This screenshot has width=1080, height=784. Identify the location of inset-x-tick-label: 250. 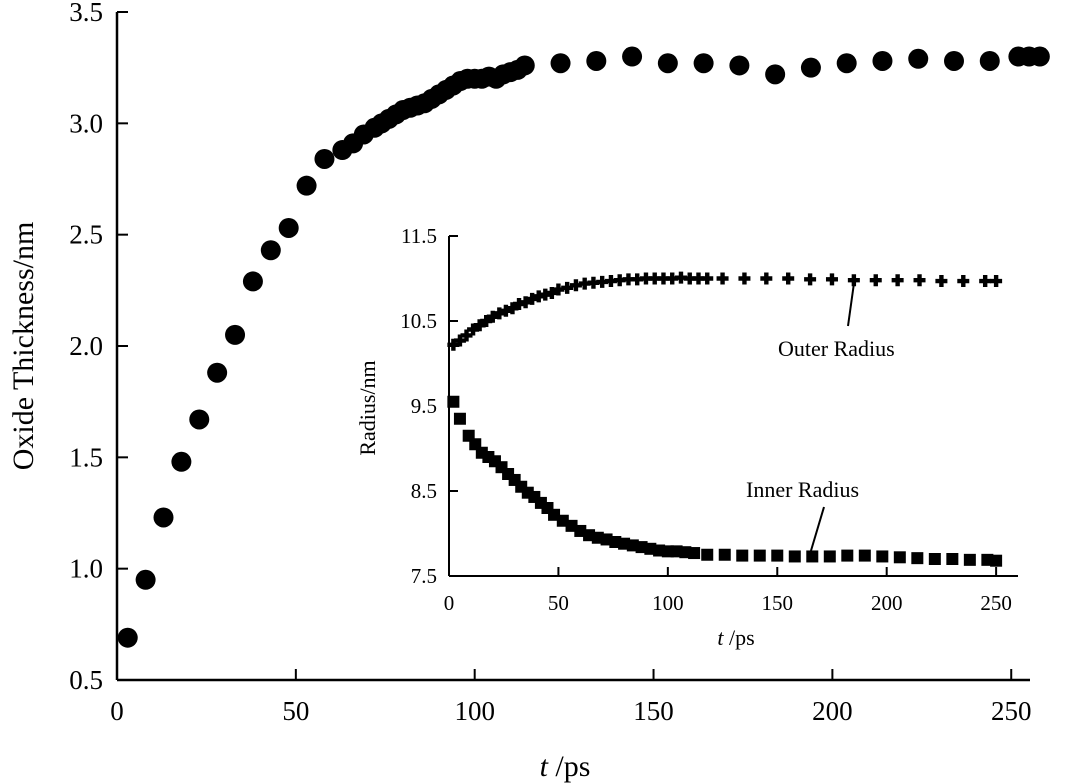
(996, 603).